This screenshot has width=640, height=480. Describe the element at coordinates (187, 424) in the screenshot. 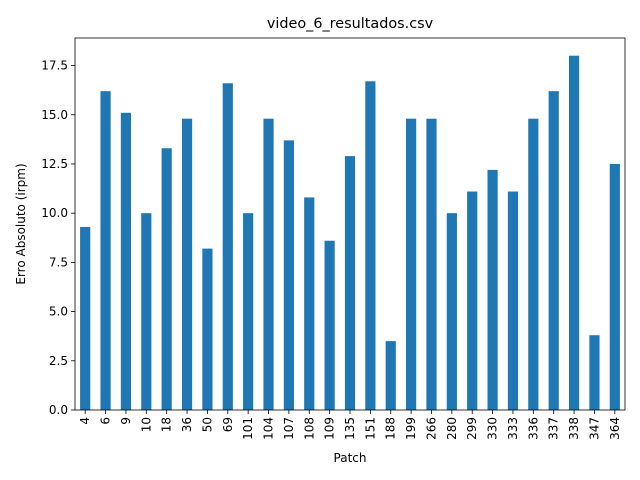

I see `x-tick-label: 36` at that location.